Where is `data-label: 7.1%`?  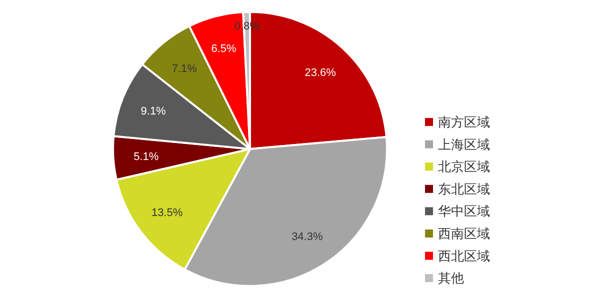 data-label: 7.1% is located at coordinates (185, 69).